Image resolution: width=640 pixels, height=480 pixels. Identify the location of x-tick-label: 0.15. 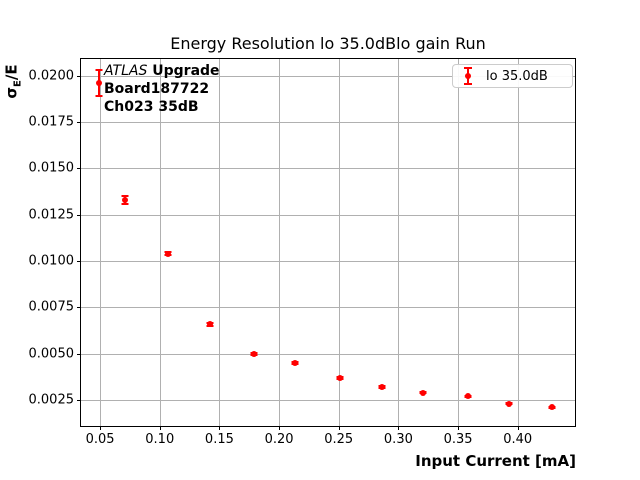
(219, 439).